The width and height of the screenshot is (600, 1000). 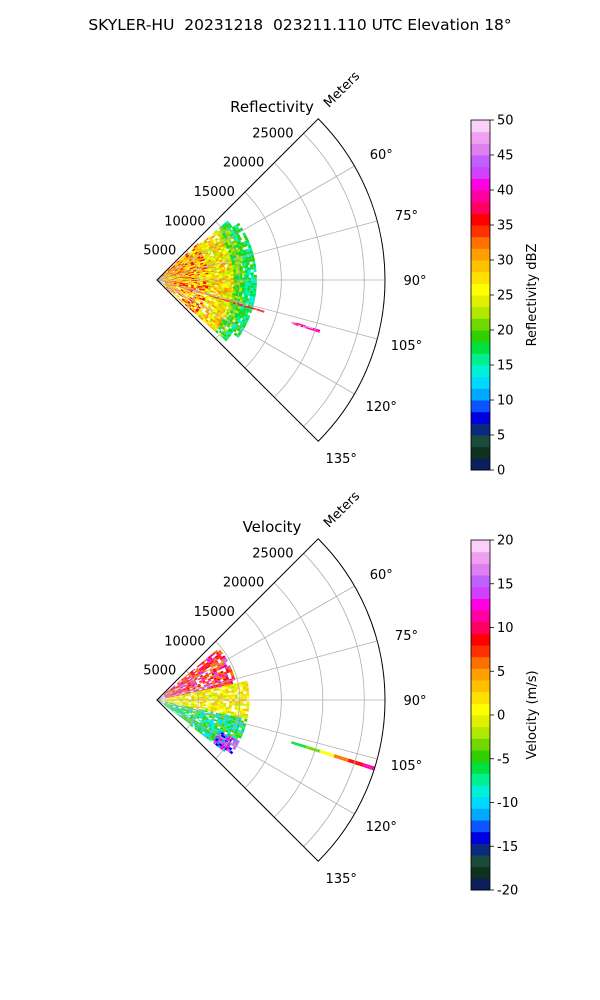 I want to click on sector-frame, so click(x=271, y=700).